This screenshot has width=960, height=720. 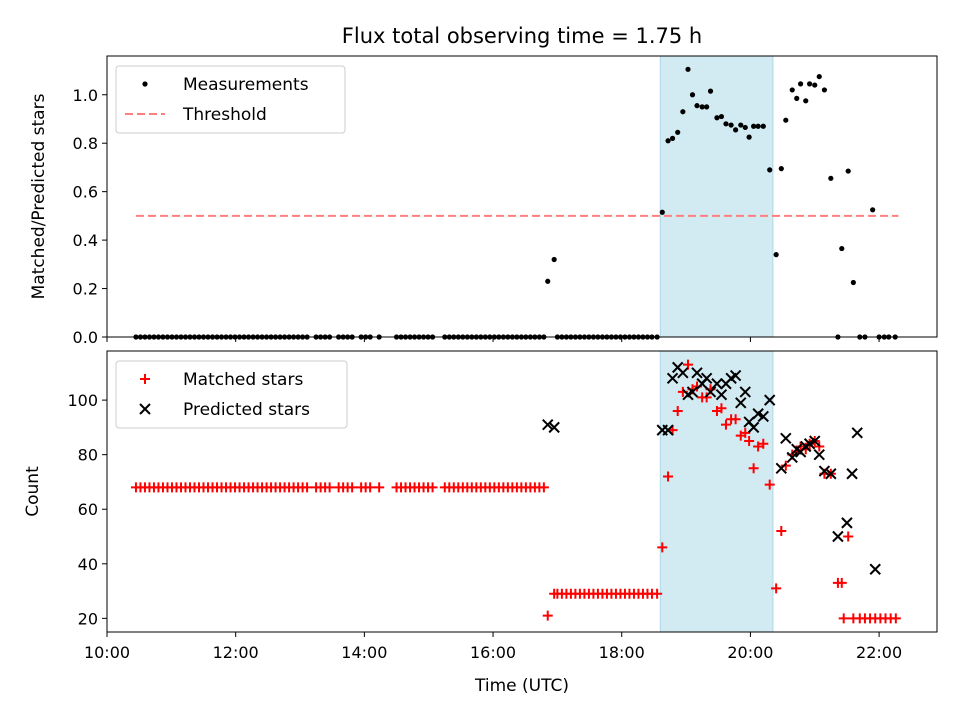 What do you see at coordinates (493, 652) in the screenshot?
I see `x-tick-label: 16:00` at bounding box center [493, 652].